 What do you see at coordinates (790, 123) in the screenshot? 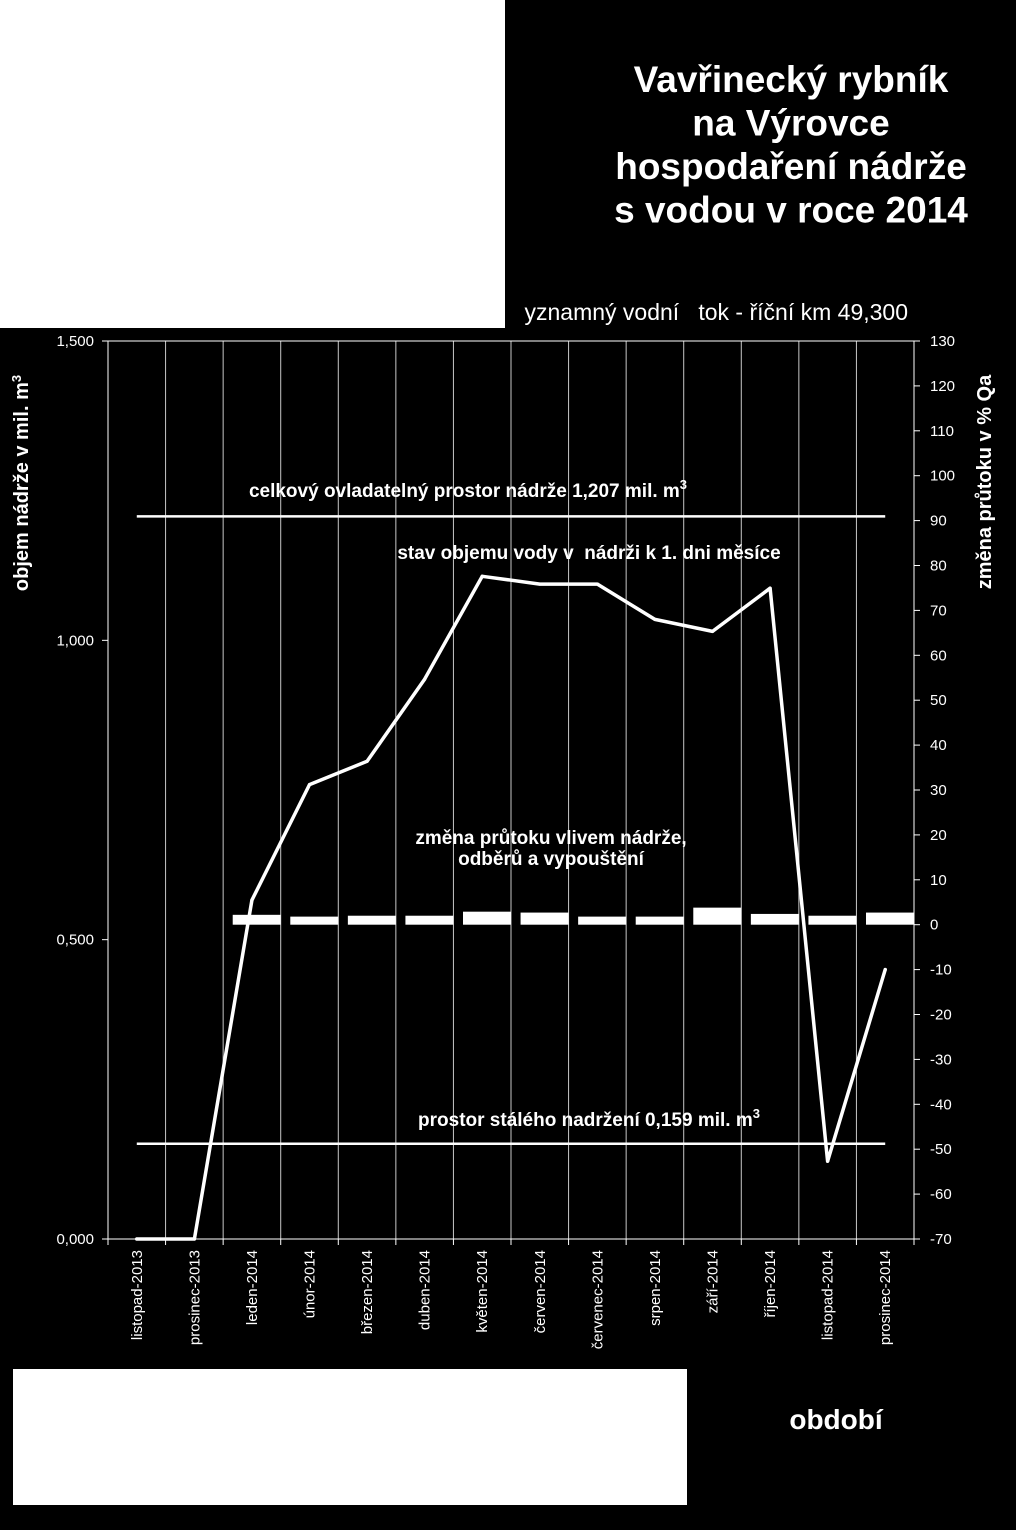
I see `title-line: na Výrovce` at bounding box center [790, 123].